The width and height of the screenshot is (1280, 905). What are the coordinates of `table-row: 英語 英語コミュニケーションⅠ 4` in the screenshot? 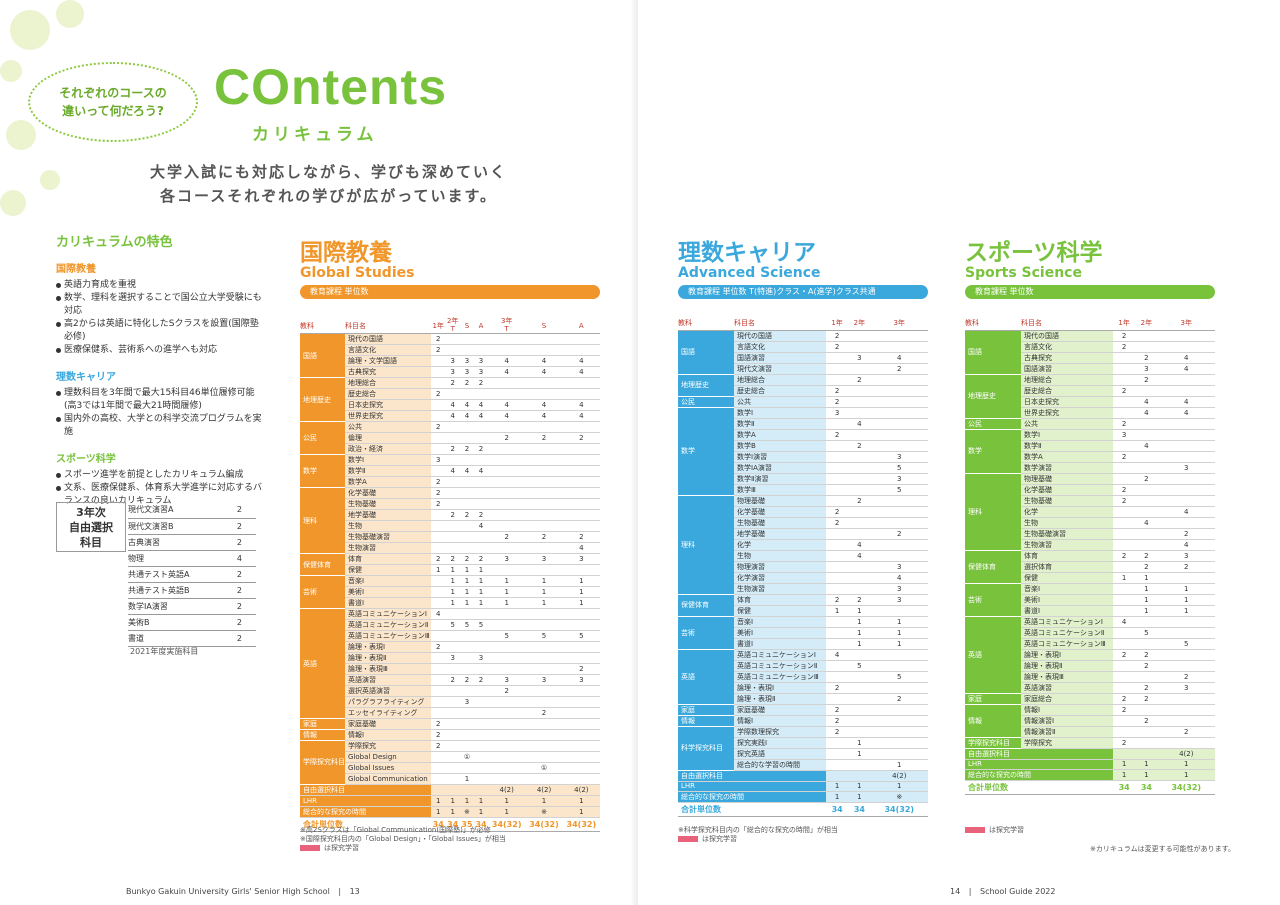 It's located at (450, 663).